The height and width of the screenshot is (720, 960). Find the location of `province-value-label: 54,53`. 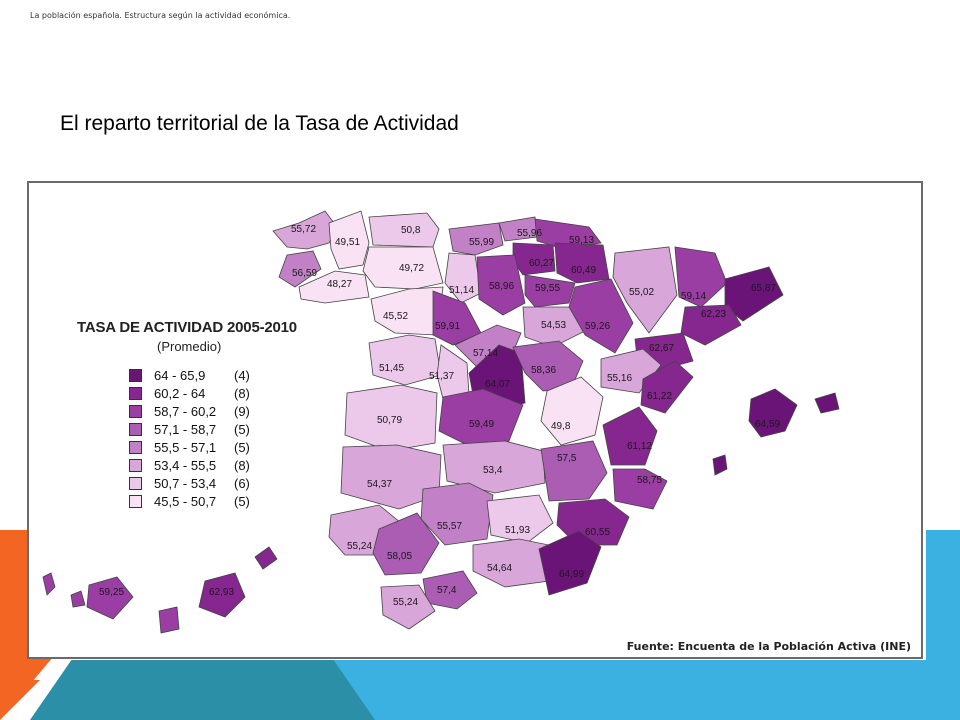

province-value-label: 54,53 is located at coordinates (553, 325).